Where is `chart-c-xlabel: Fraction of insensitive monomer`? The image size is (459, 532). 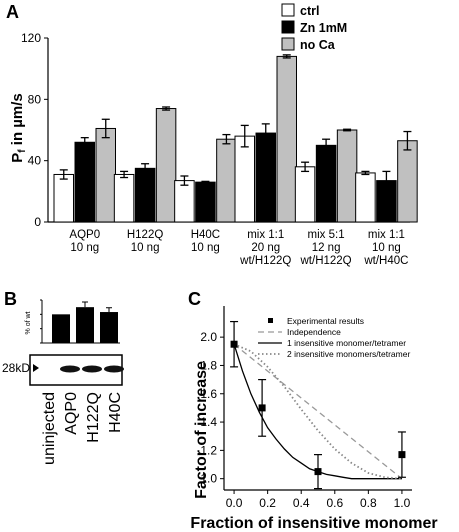
chart-c-xlabel: Fraction of insensitive monomer is located at coordinates (313, 523).